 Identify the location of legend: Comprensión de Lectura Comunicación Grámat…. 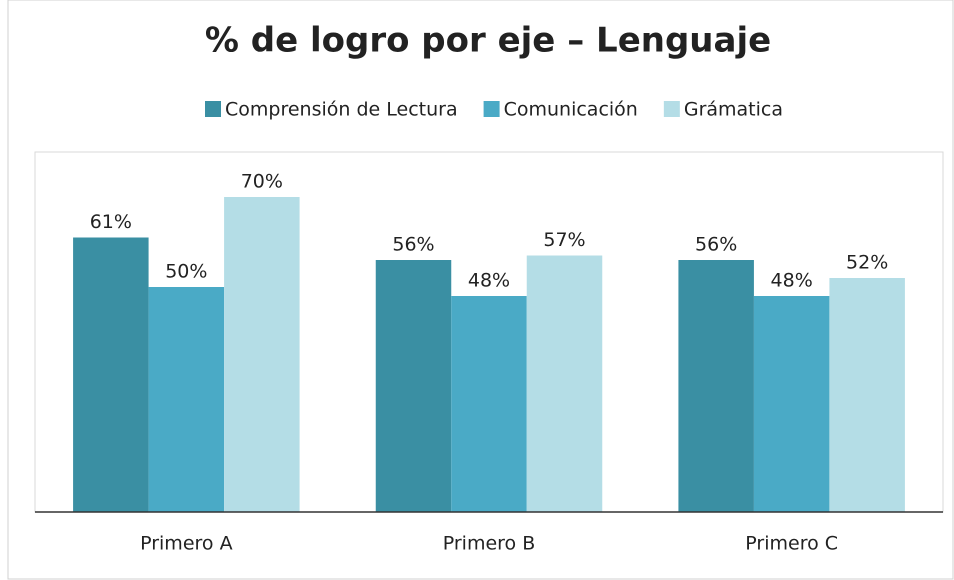
(494, 110).